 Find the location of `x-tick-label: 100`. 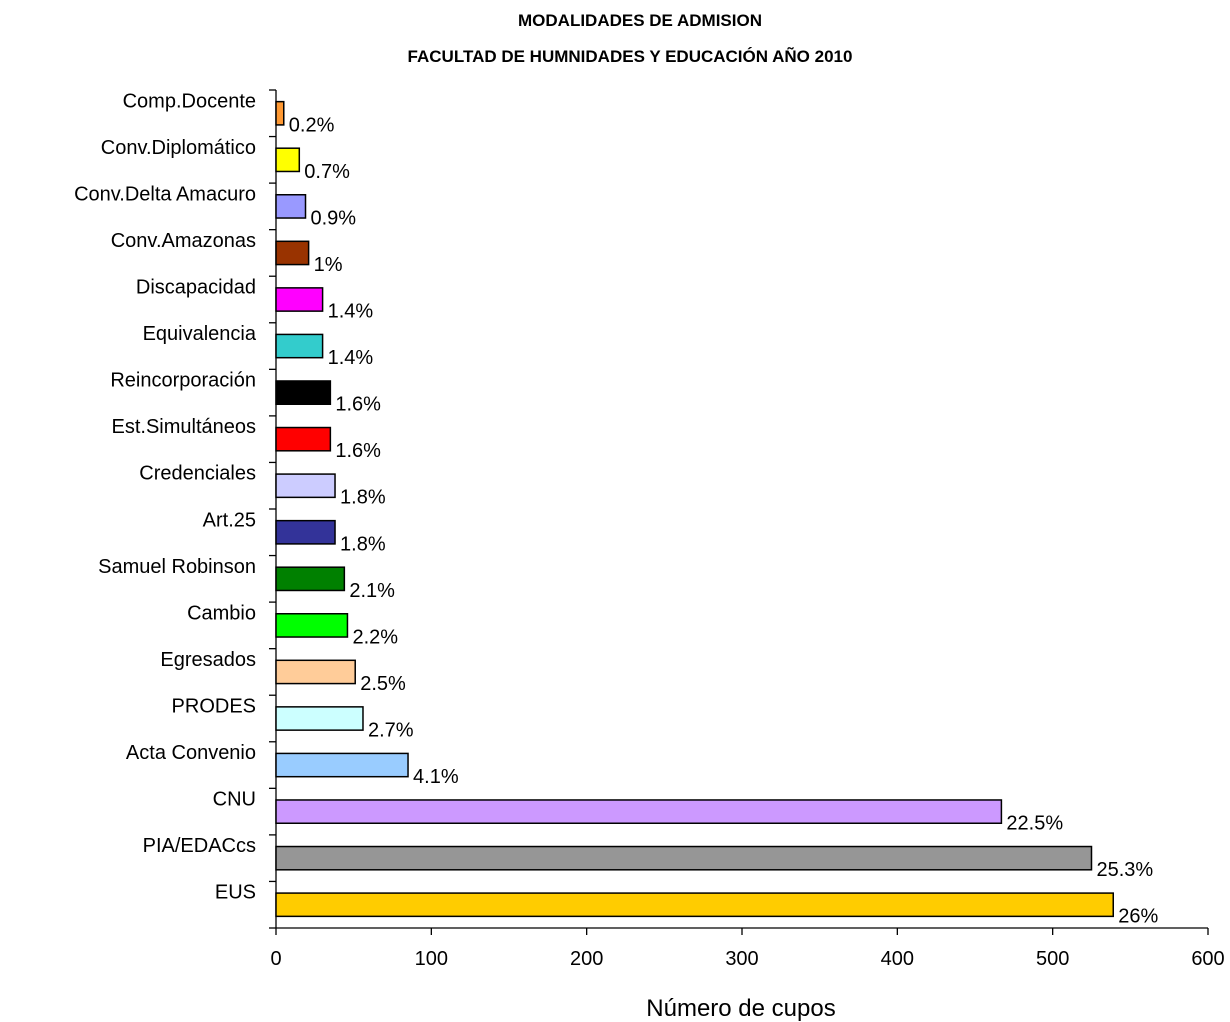

x-tick-label: 100 is located at coordinates (431, 959).